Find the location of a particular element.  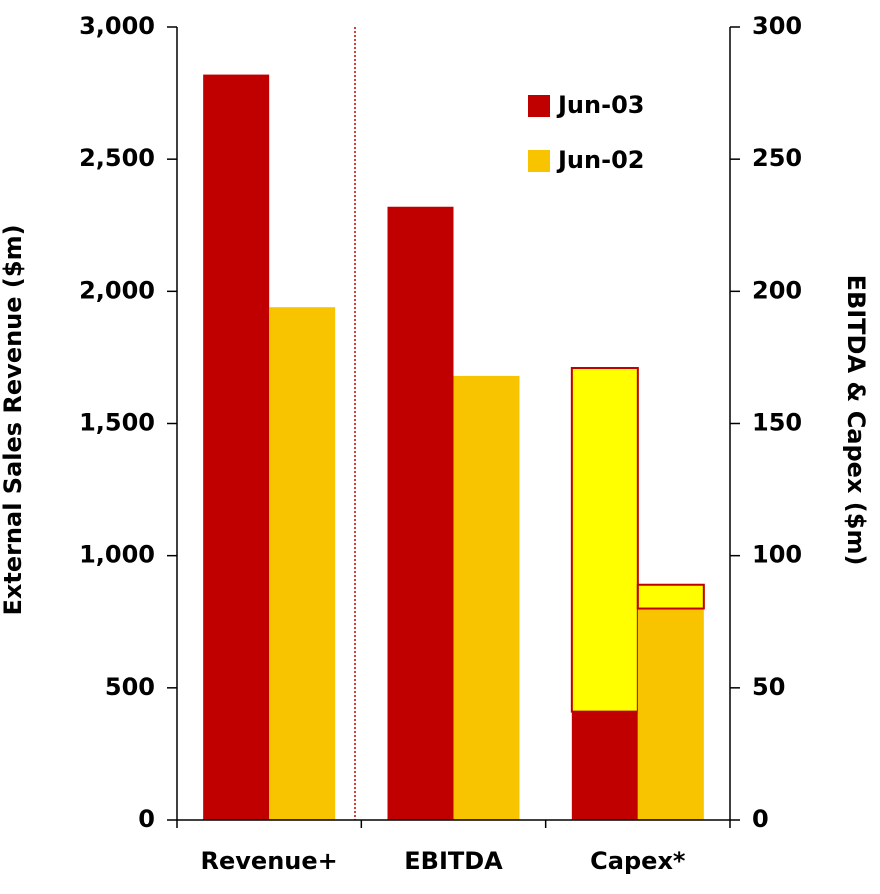

x-tick-label: EBITDA is located at coordinates (453, 861).